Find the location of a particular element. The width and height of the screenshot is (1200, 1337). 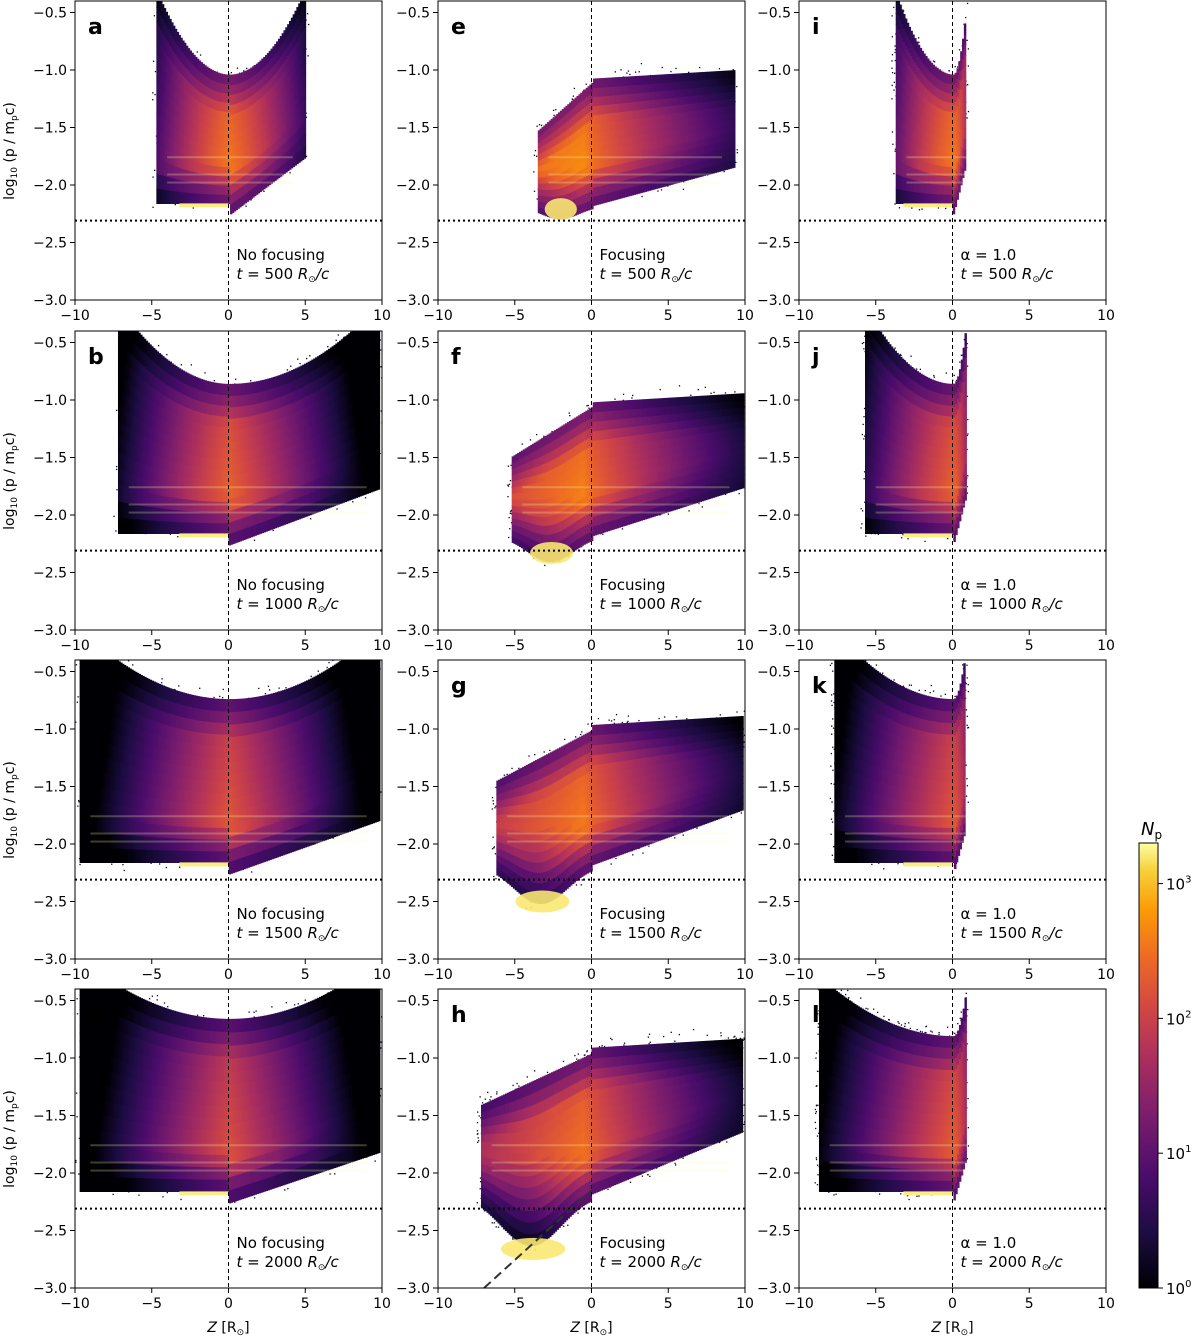

panel-letter: f is located at coordinates (456, 357).